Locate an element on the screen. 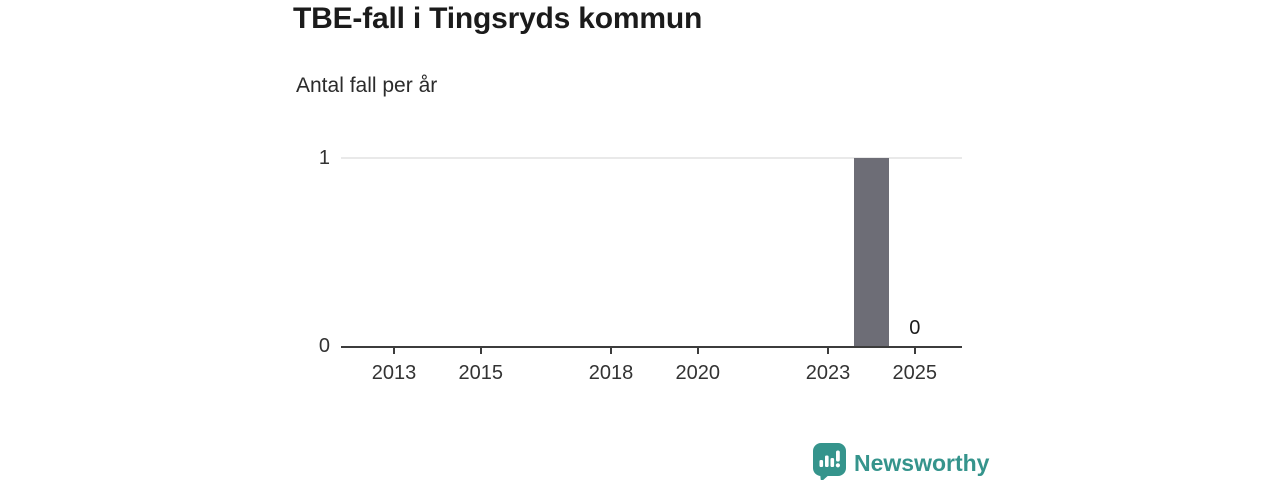 Image resolution: width=1280 pixels, height=480 pixels. x-tick-label: 2025 is located at coordinates (915, 373).